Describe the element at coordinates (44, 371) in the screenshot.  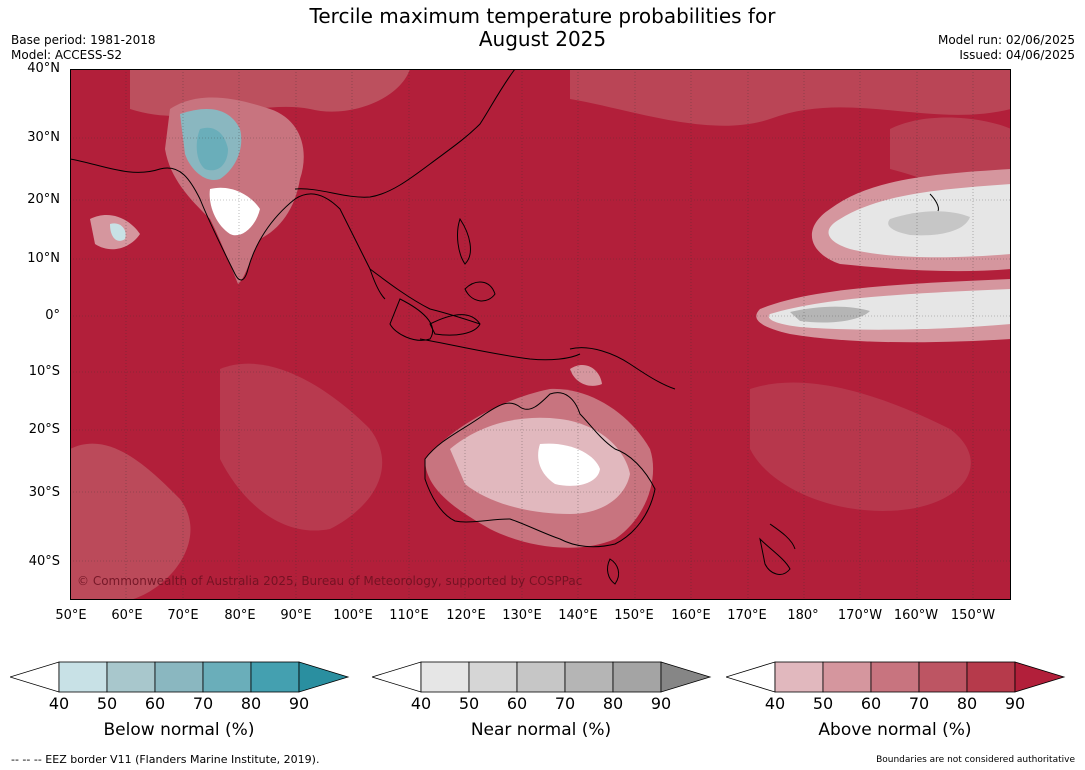
I see `lat-label: 10°S` at that location.